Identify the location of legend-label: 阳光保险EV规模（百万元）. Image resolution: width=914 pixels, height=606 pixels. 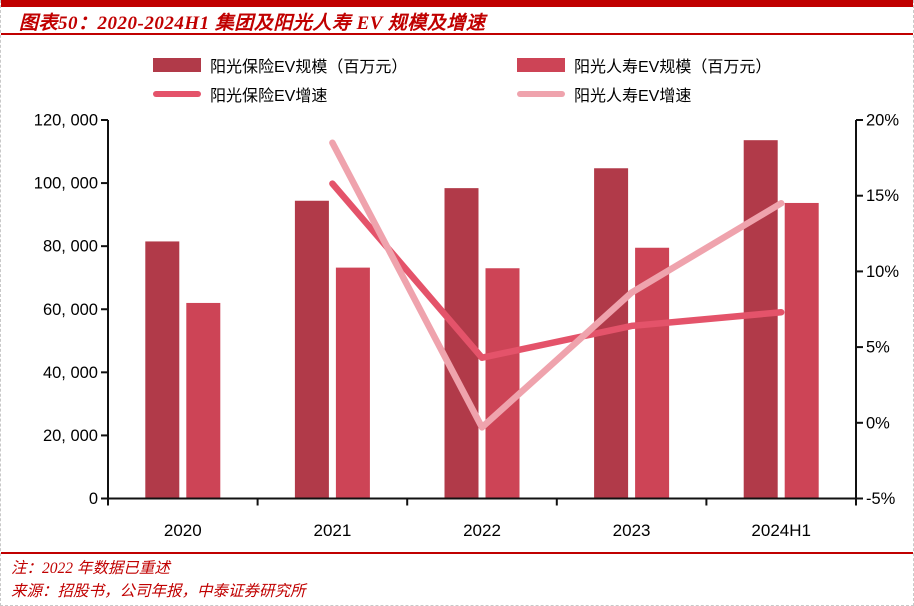
(309, 67).